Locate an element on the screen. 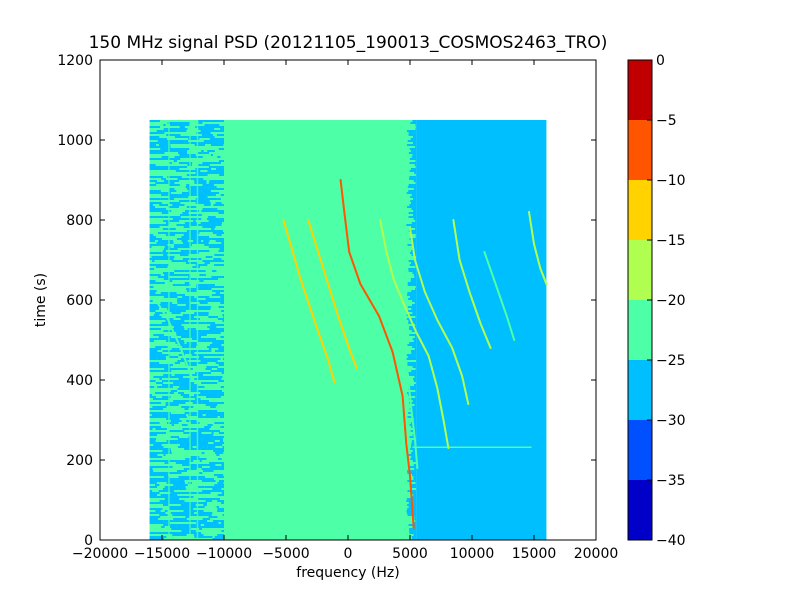 This screenshot has height=600, width=800. colorbar: 0 −5 −10 −15 −20 −25 −30 −35 −40 is located at coordinates (656, 301).